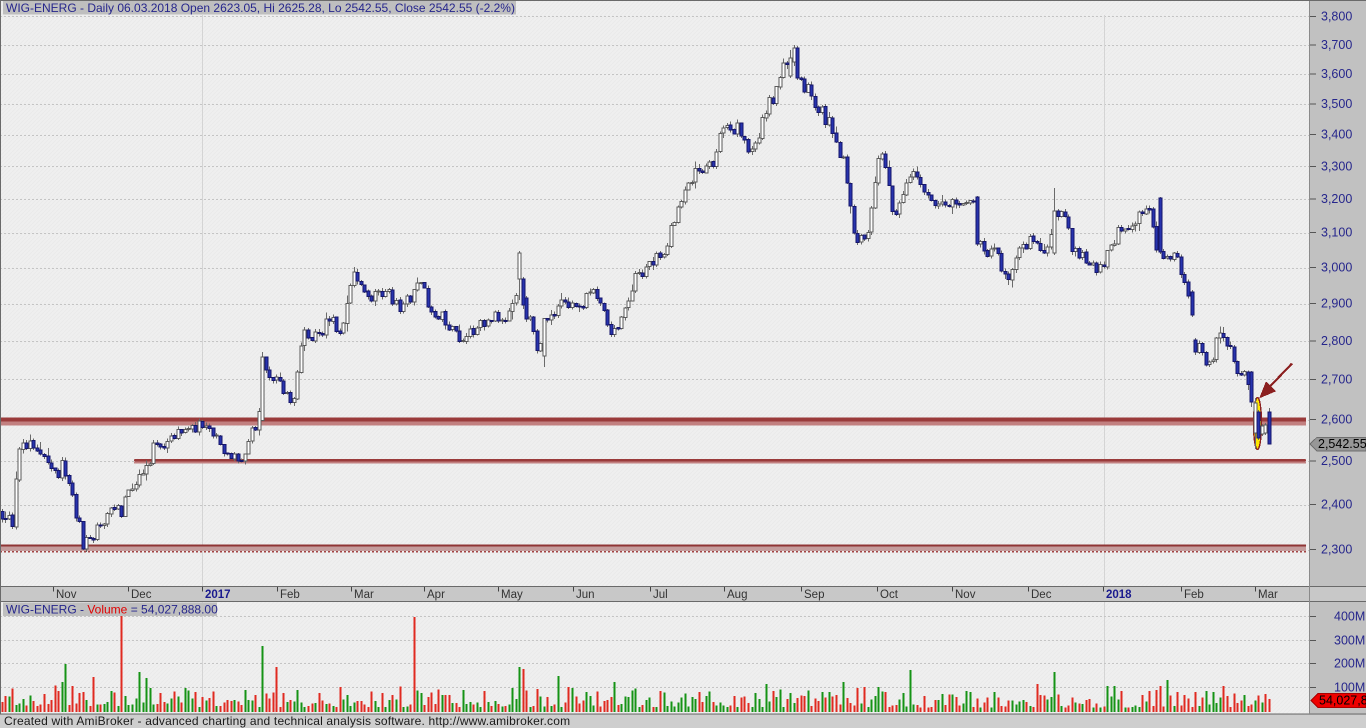 The height and width of the screenshot is (728, 1366). What do you see at coordinates (1336, 420) in the screenshot?
I see `svg-text: 2,600` at bounding box center [1336, 420].